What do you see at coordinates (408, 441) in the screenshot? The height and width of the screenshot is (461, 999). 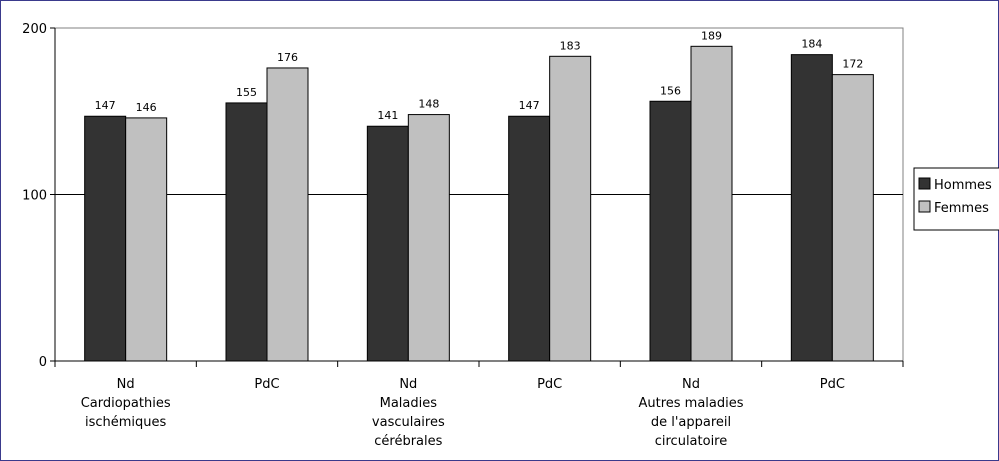 I see `x-category-label: cérébrales` at bounding box center [408, 441].